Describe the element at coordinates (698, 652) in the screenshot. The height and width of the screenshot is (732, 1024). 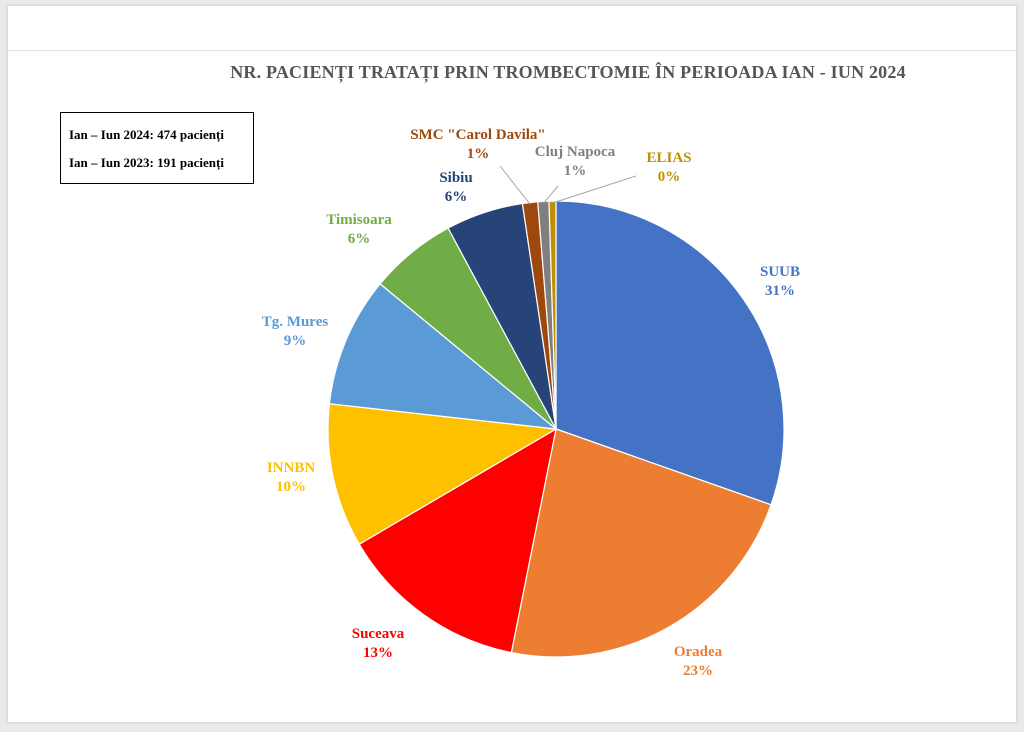
I see `slice-name: Oradea` at that location.